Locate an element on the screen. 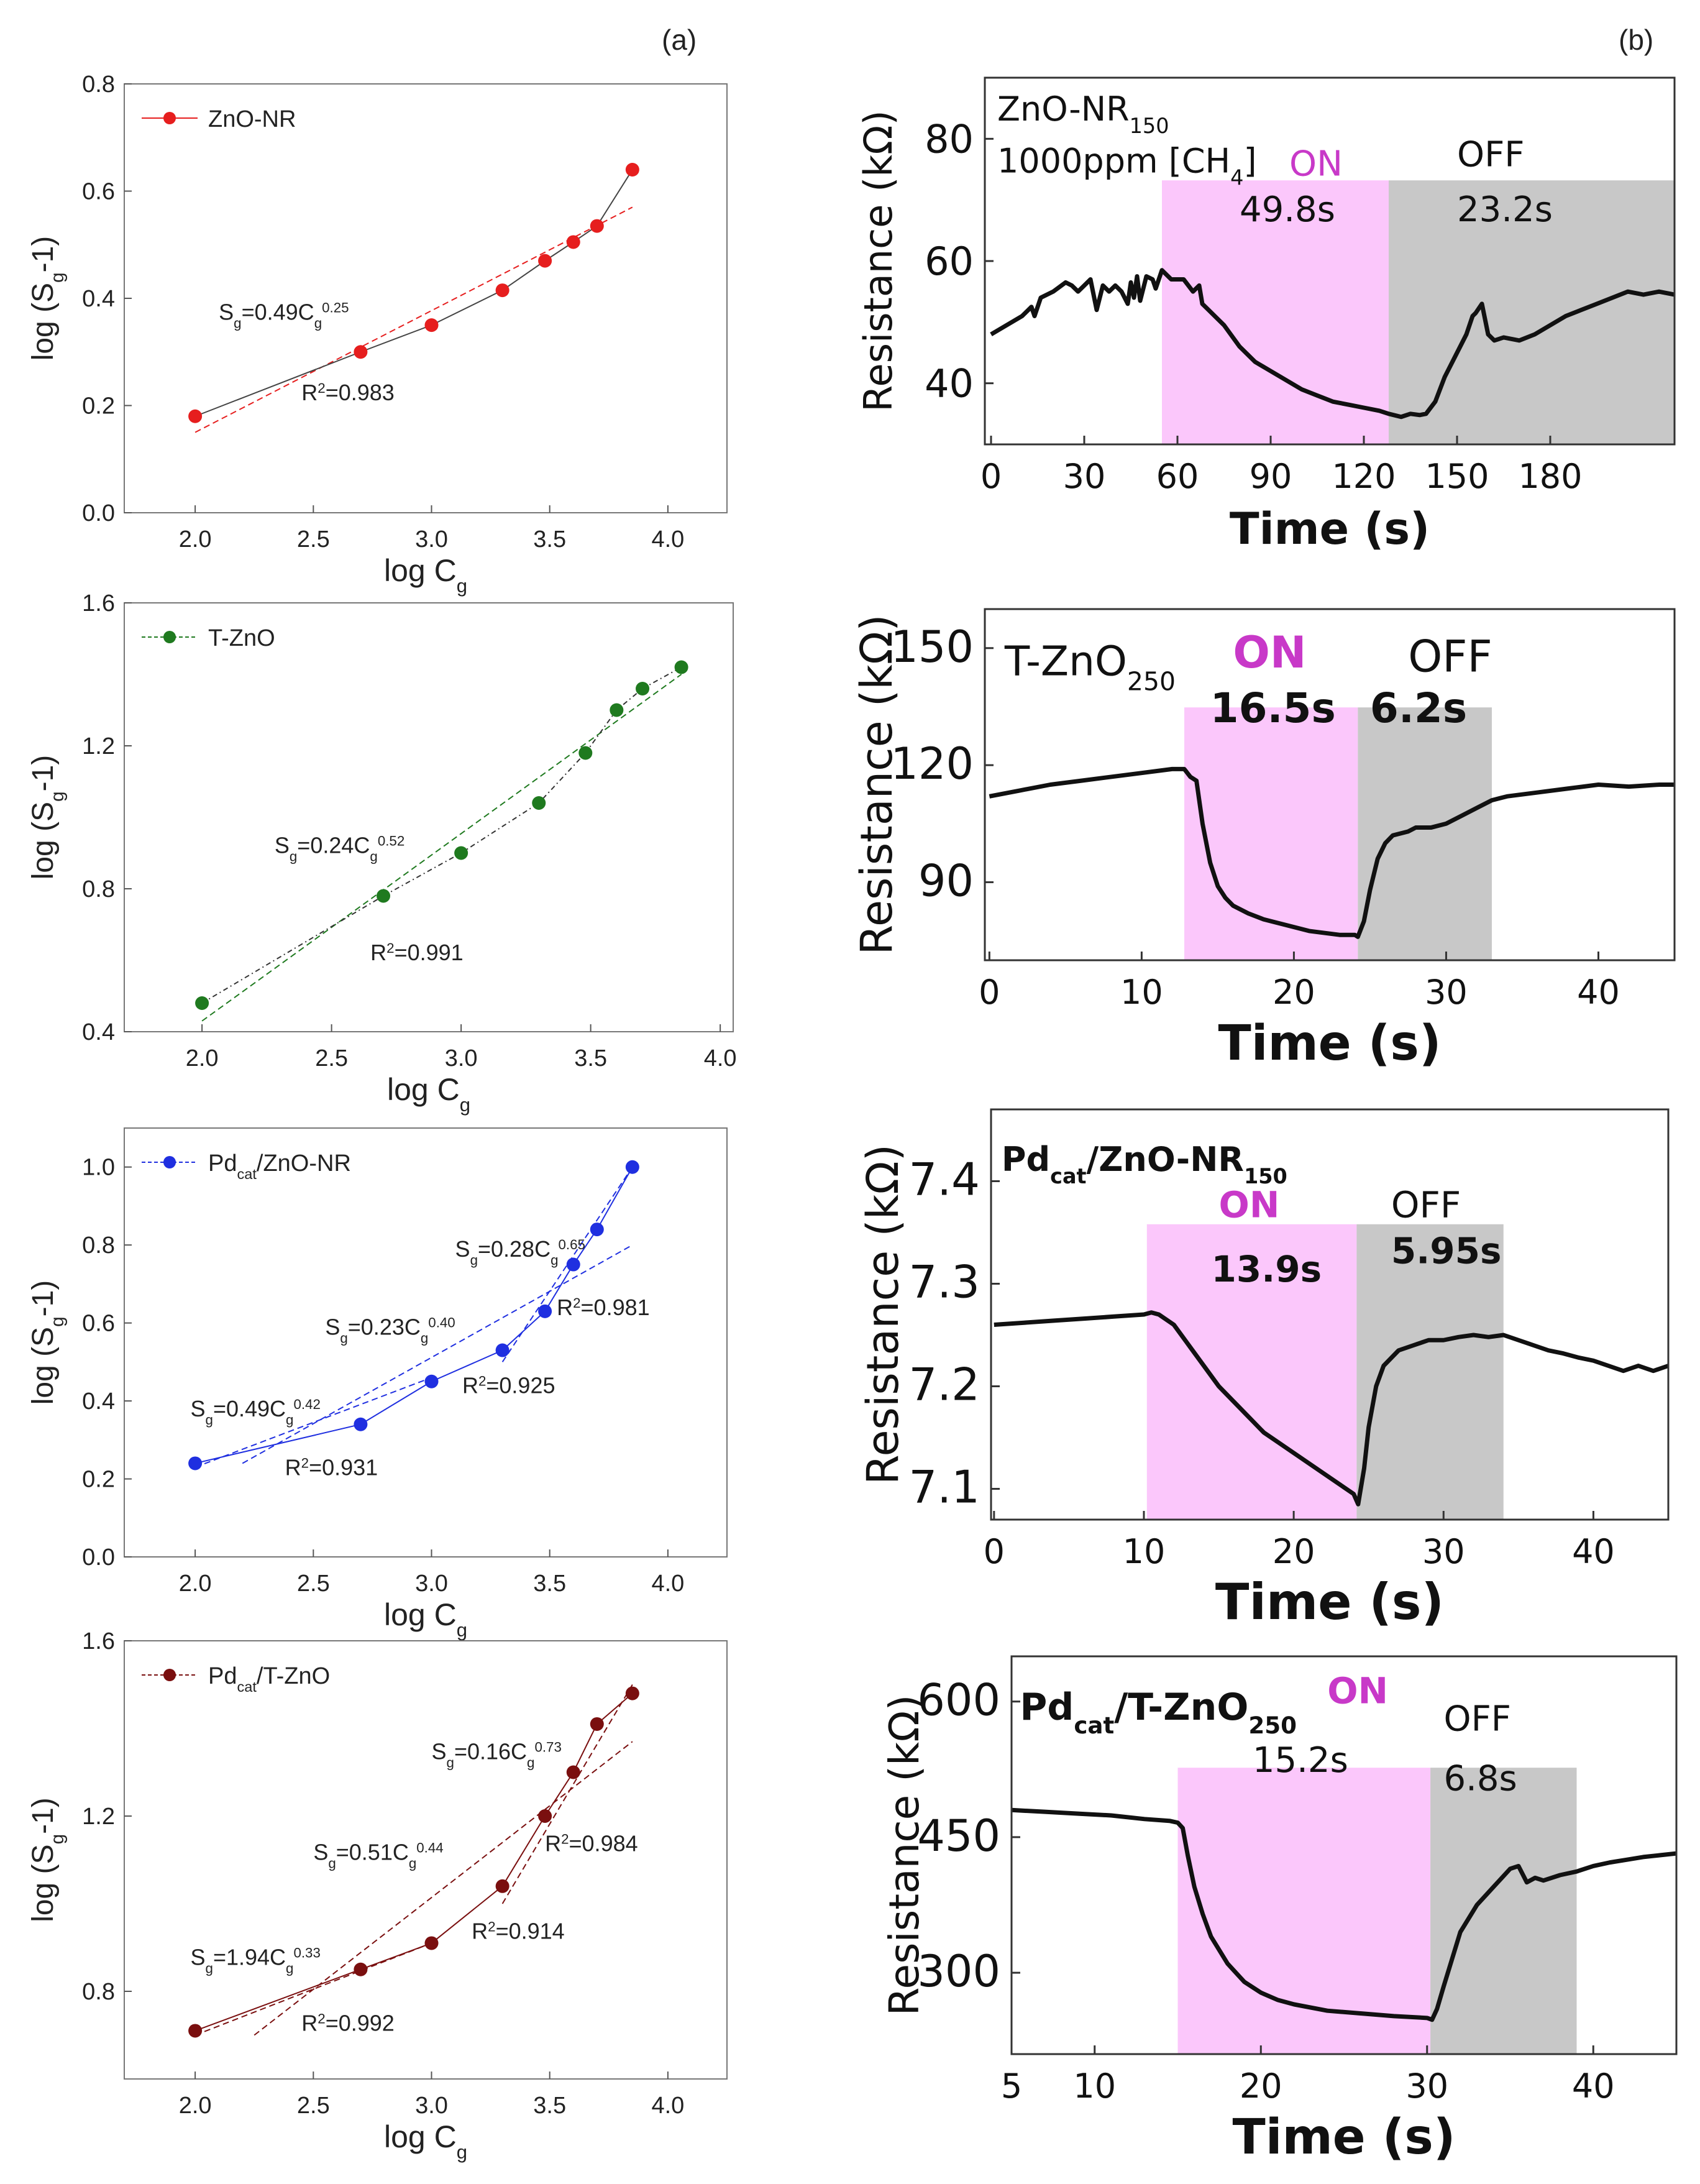 The height and width of the screenshot is (2184, 1700). panel-annotation-part: 6.8s is located at coordinates (1480, 1778).